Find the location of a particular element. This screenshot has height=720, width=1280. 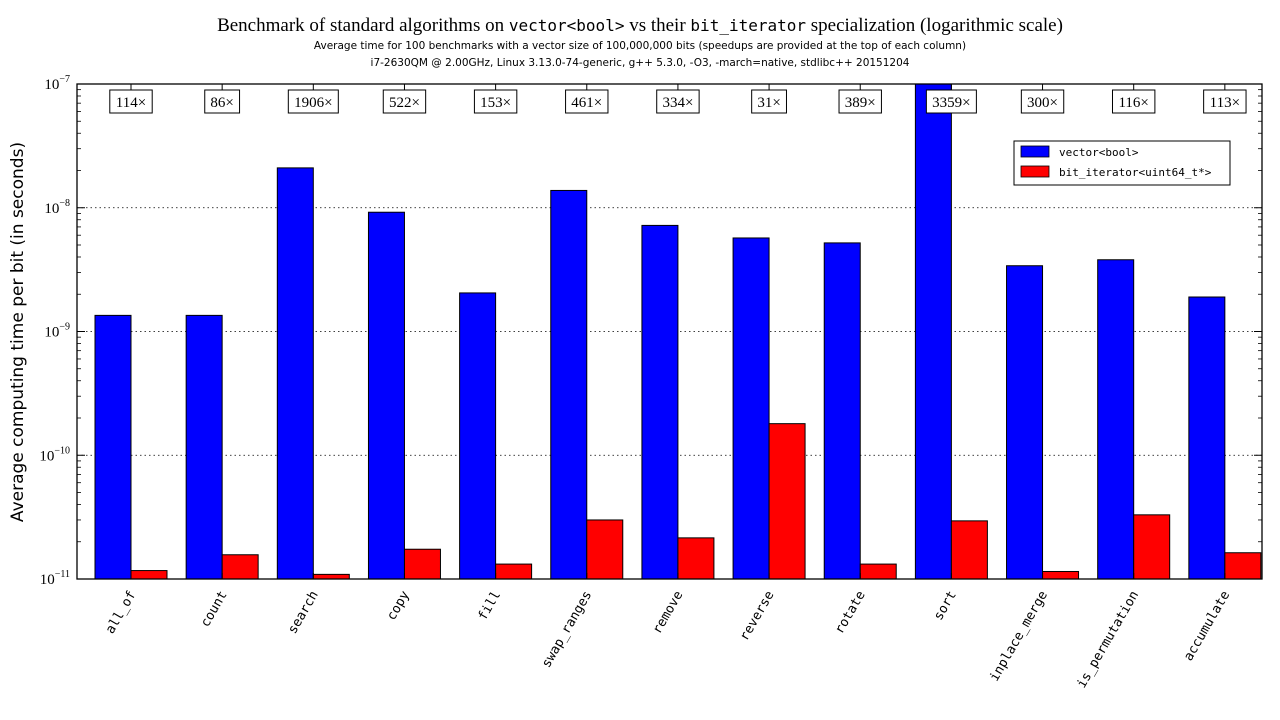

bar-bit-iterator-reverse is located at coordinates (787, 501).